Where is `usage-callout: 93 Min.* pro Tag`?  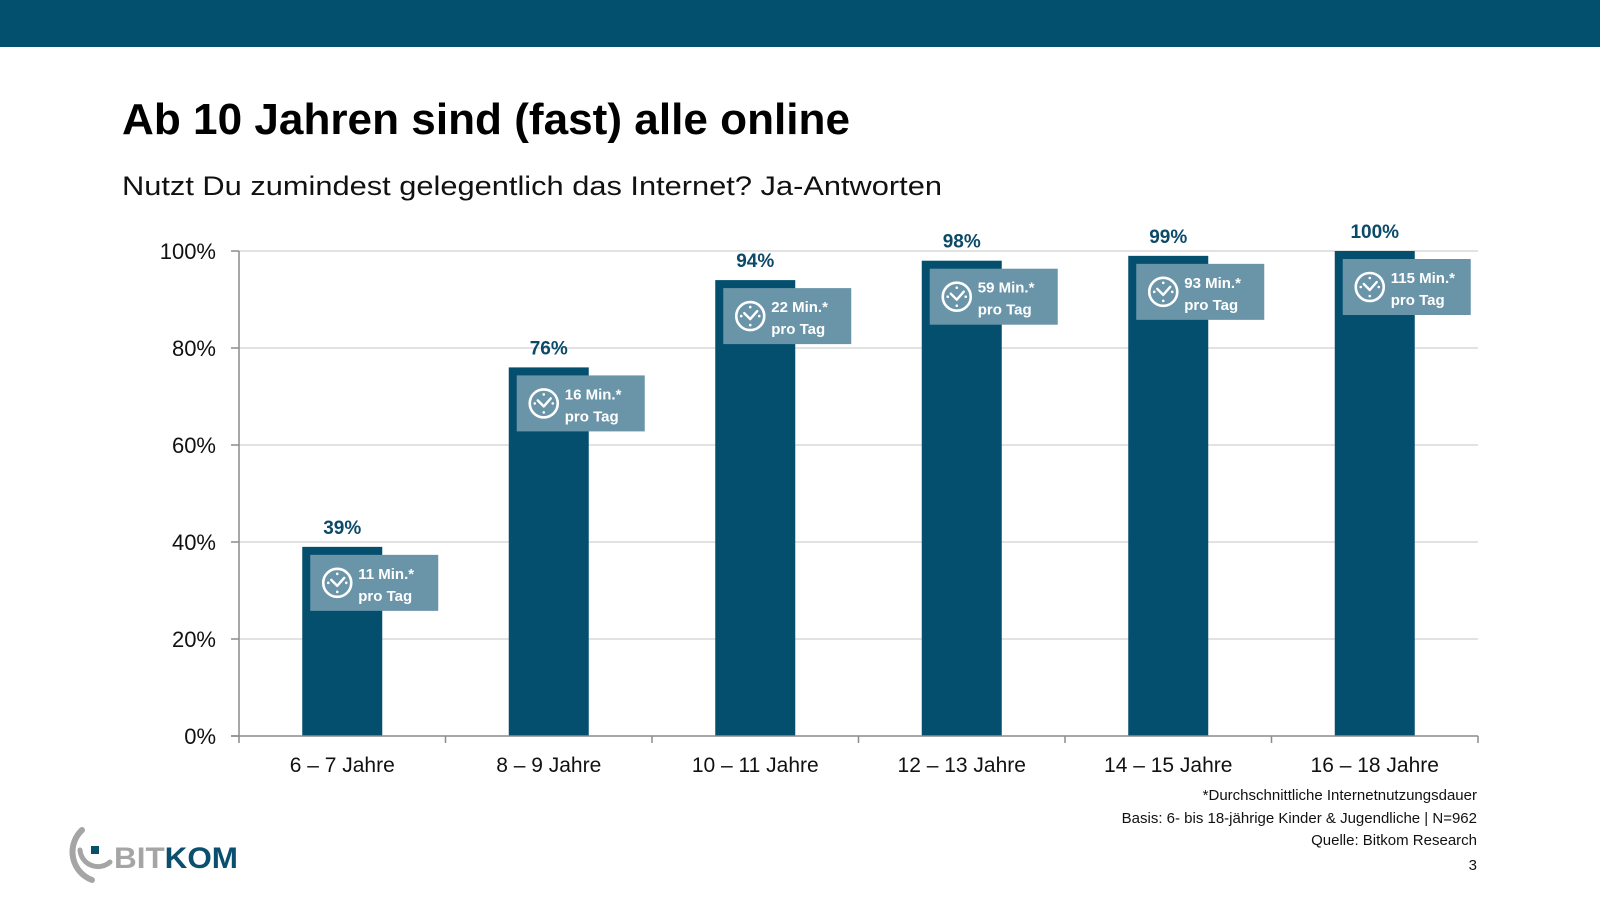 usage-callout: 93 Min.* pro Tag is located at coordinates (1200, 291).